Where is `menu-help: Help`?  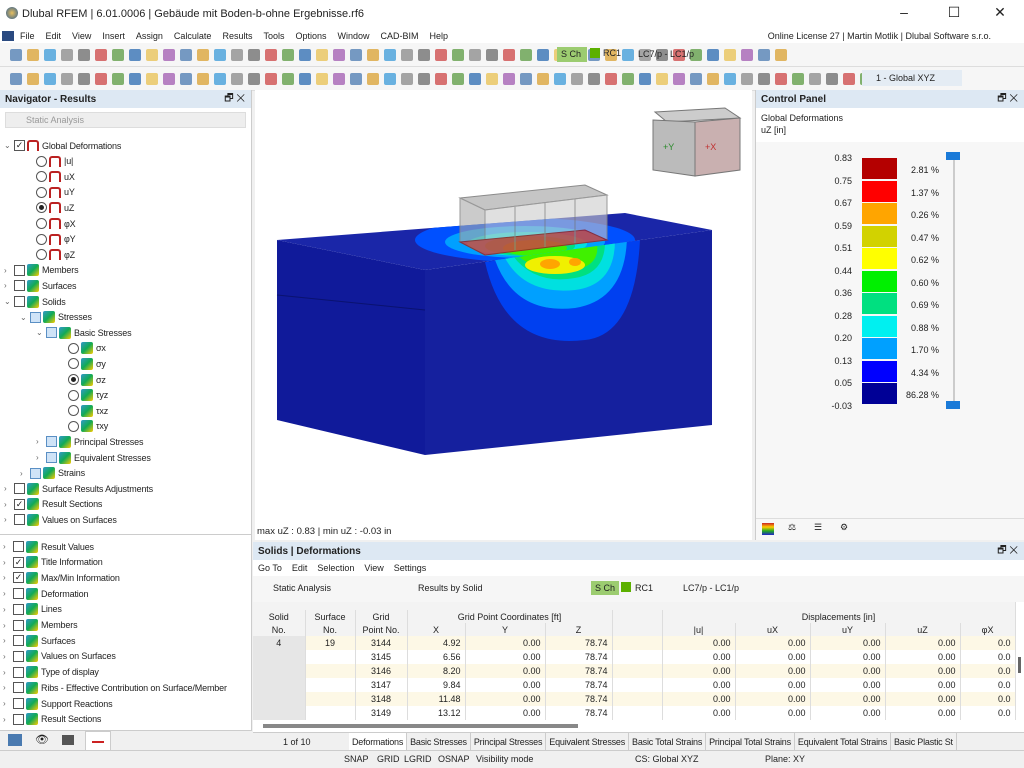
menu-help: Help is located at coordinates (439, 35).